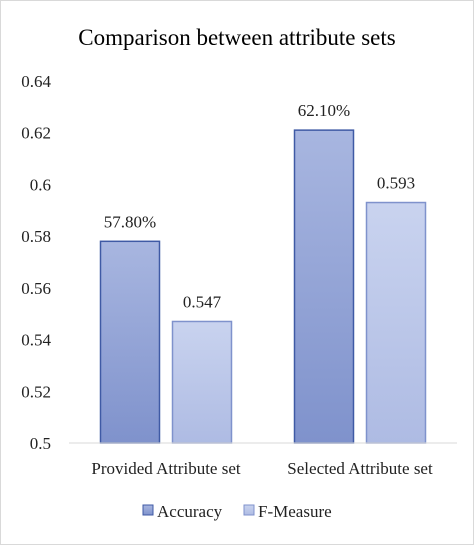  Describe the element at coordinates (36, 236) in the screenshot. I see `y-tick-label: 0.58` at that location.